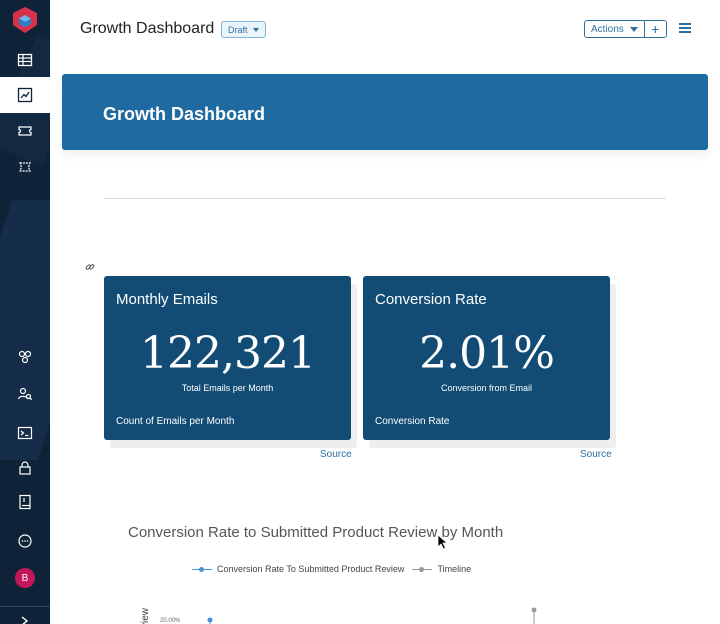 The width and height of the screenshot is (720, 624). What do you see at coordinates (90, 267) in the screenshot?
I see `link-icon` at bounding box center [90, 267].